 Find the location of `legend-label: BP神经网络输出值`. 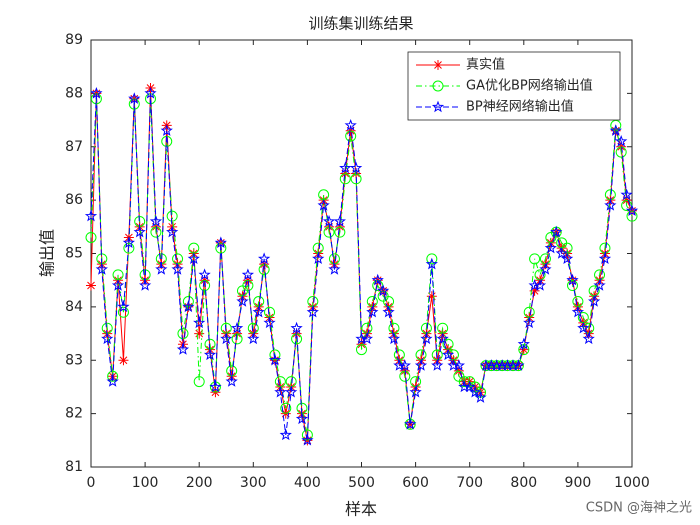

legend-label: BP神经网络输出值 is located at coordinates (520, 107).